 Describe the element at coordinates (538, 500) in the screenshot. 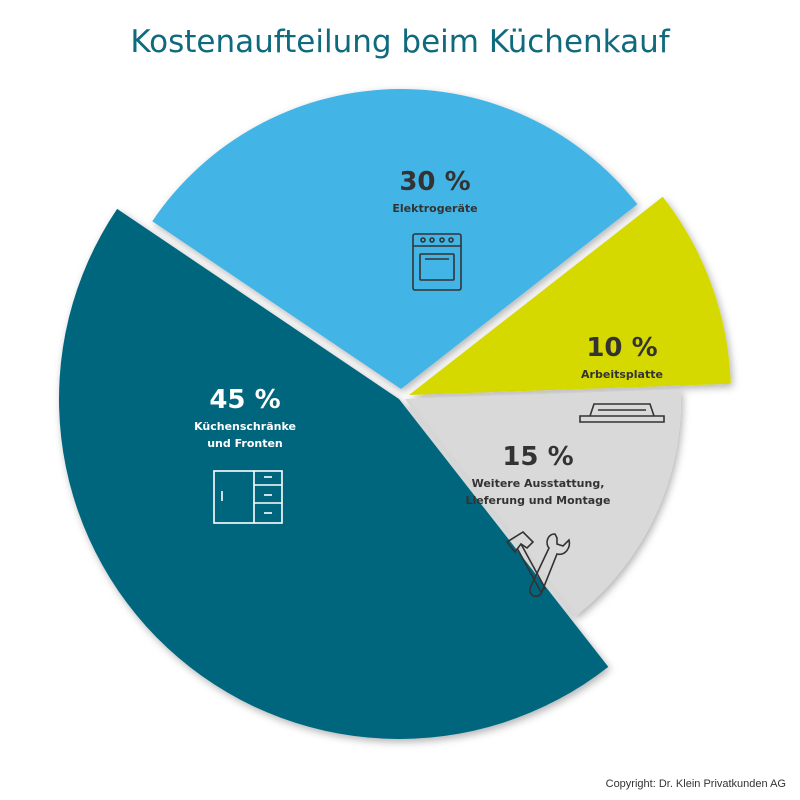

I see `slice-category-label: Lieferung und Montage` at that location.